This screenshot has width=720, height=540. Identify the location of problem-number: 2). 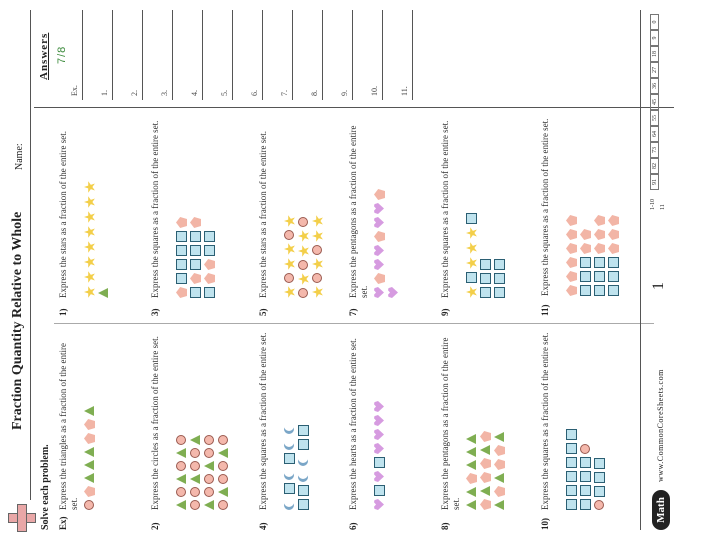
(155, 526).